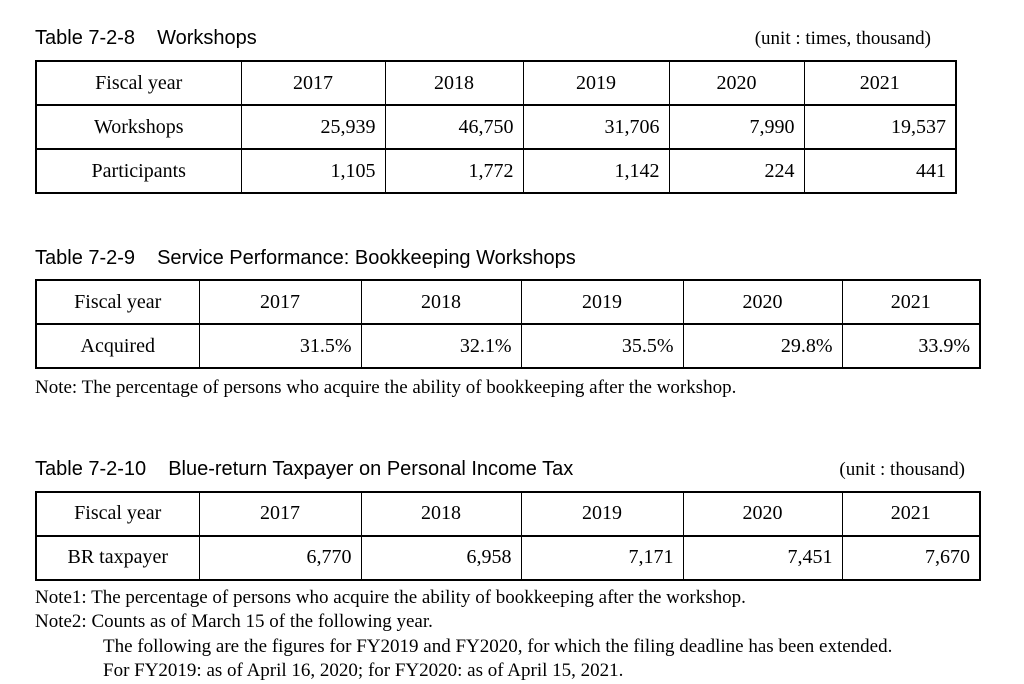  I want to click on table-number-label: Table 7-2-10, so click(91, 468).